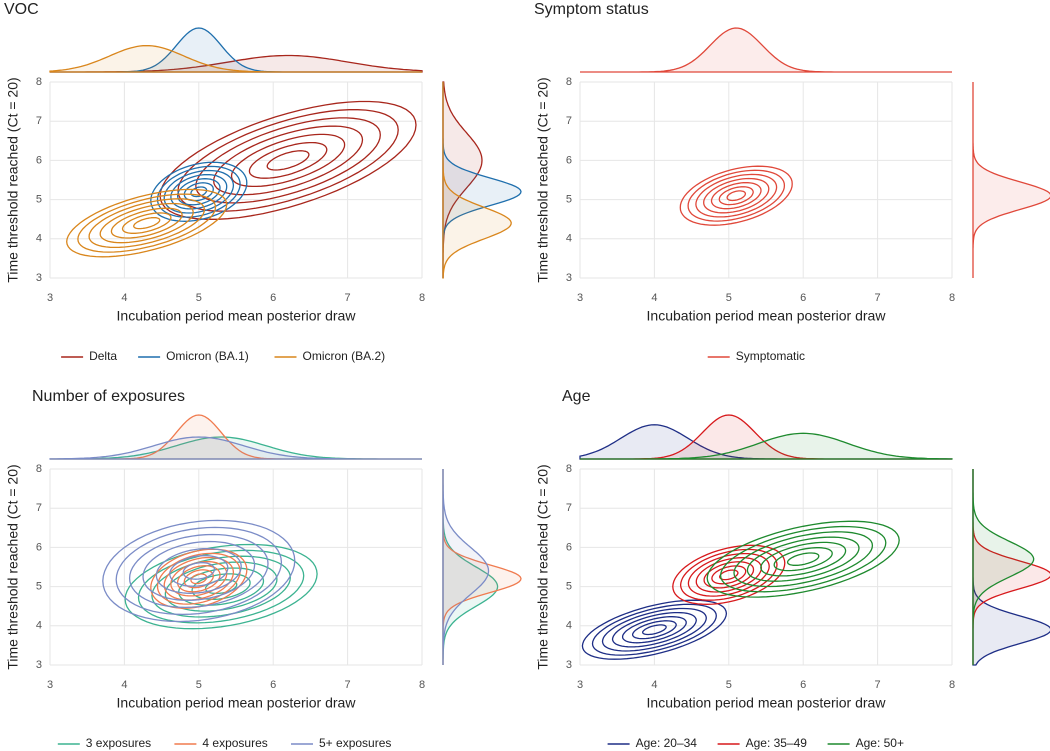  I want to click on legend-label: 5+ exposures, so click(355, 743).